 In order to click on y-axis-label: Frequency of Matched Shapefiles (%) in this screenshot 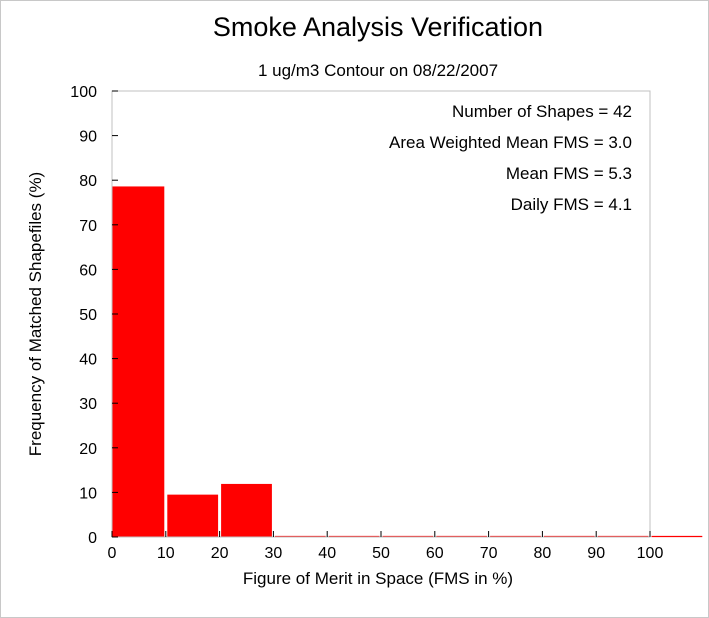, I will do `click(35, 314)`.